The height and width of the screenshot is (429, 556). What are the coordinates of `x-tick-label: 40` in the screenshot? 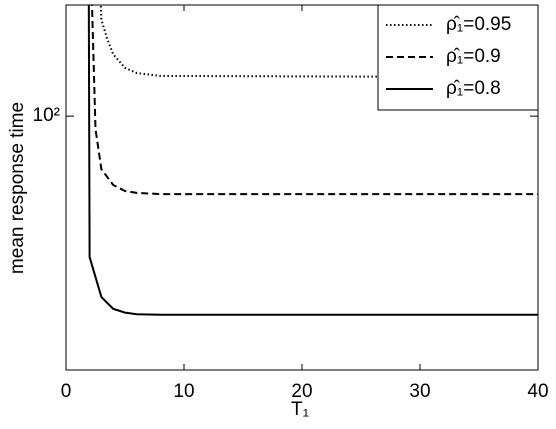 It's located at (537, 391).